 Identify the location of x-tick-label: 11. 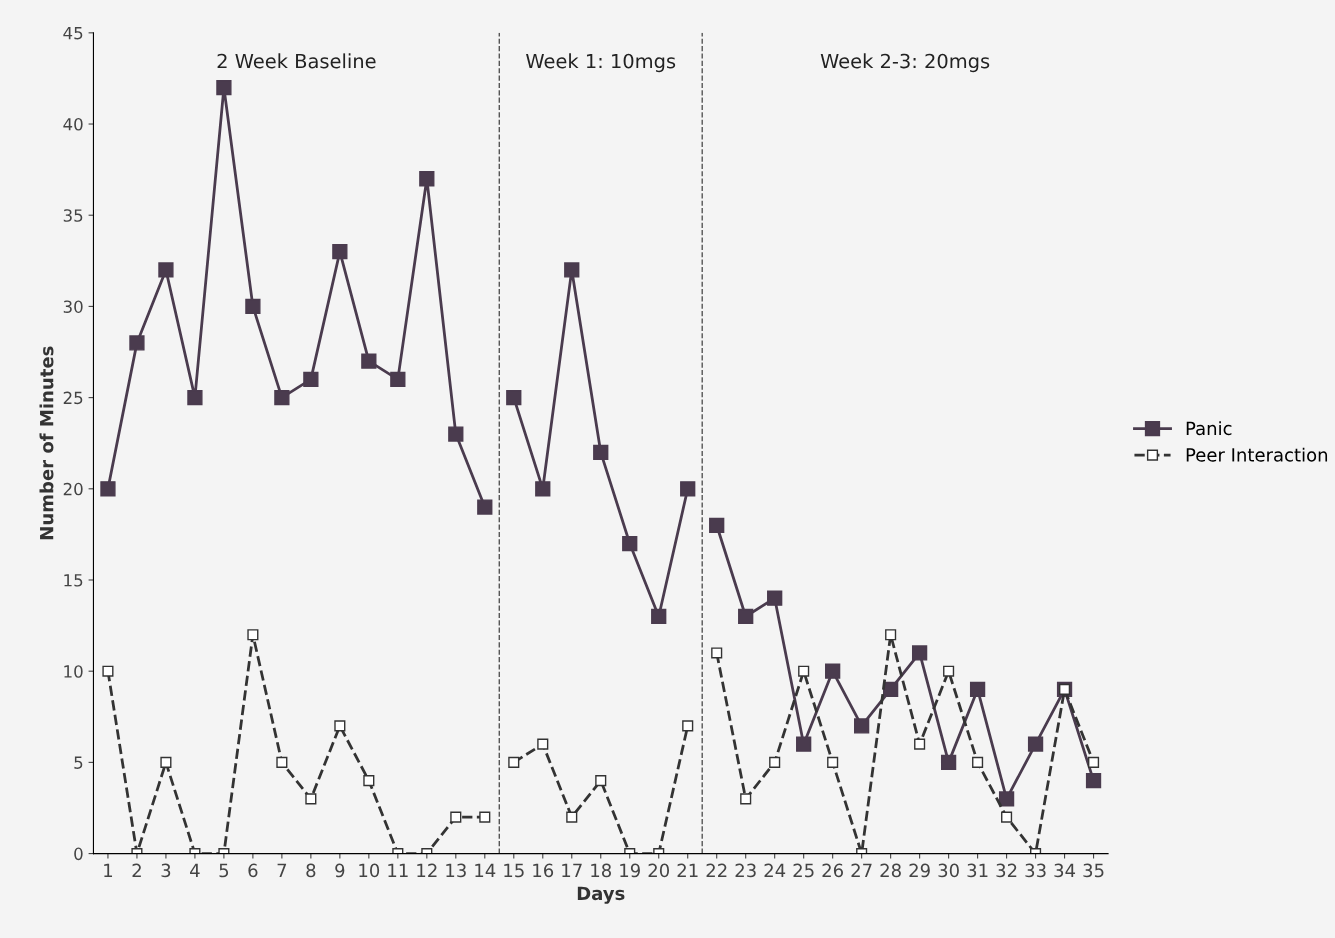
(398, 870).